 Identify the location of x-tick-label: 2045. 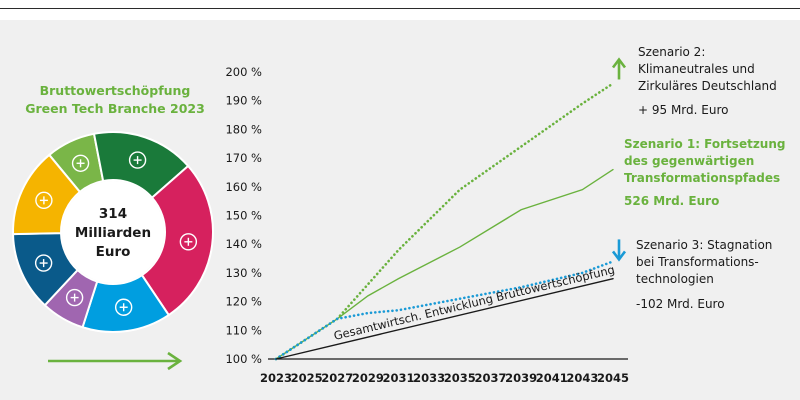
(613, 378).